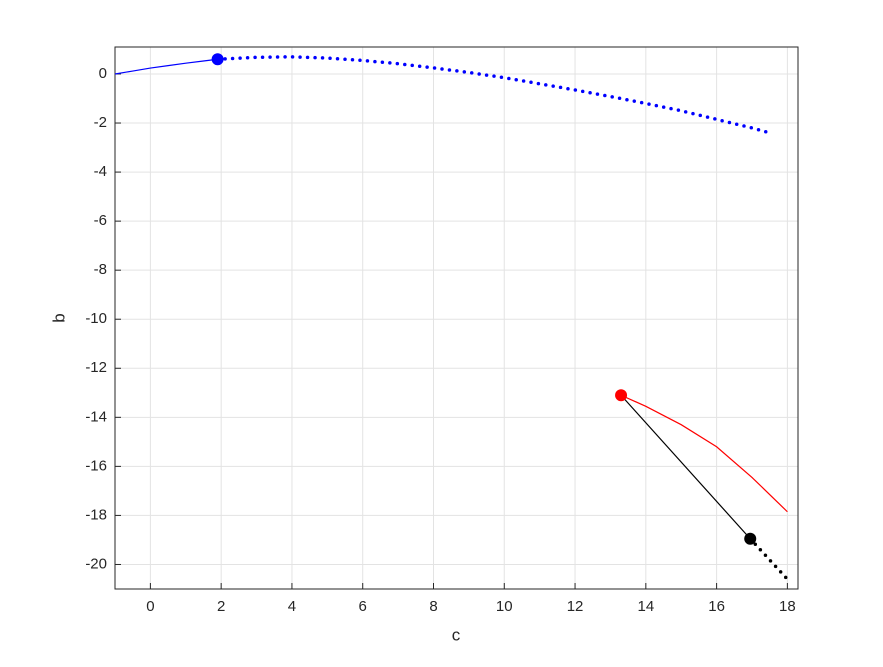 This screenshot has width=883, height=667. I want to click on y-tick-label: -2, so click(100, 122).